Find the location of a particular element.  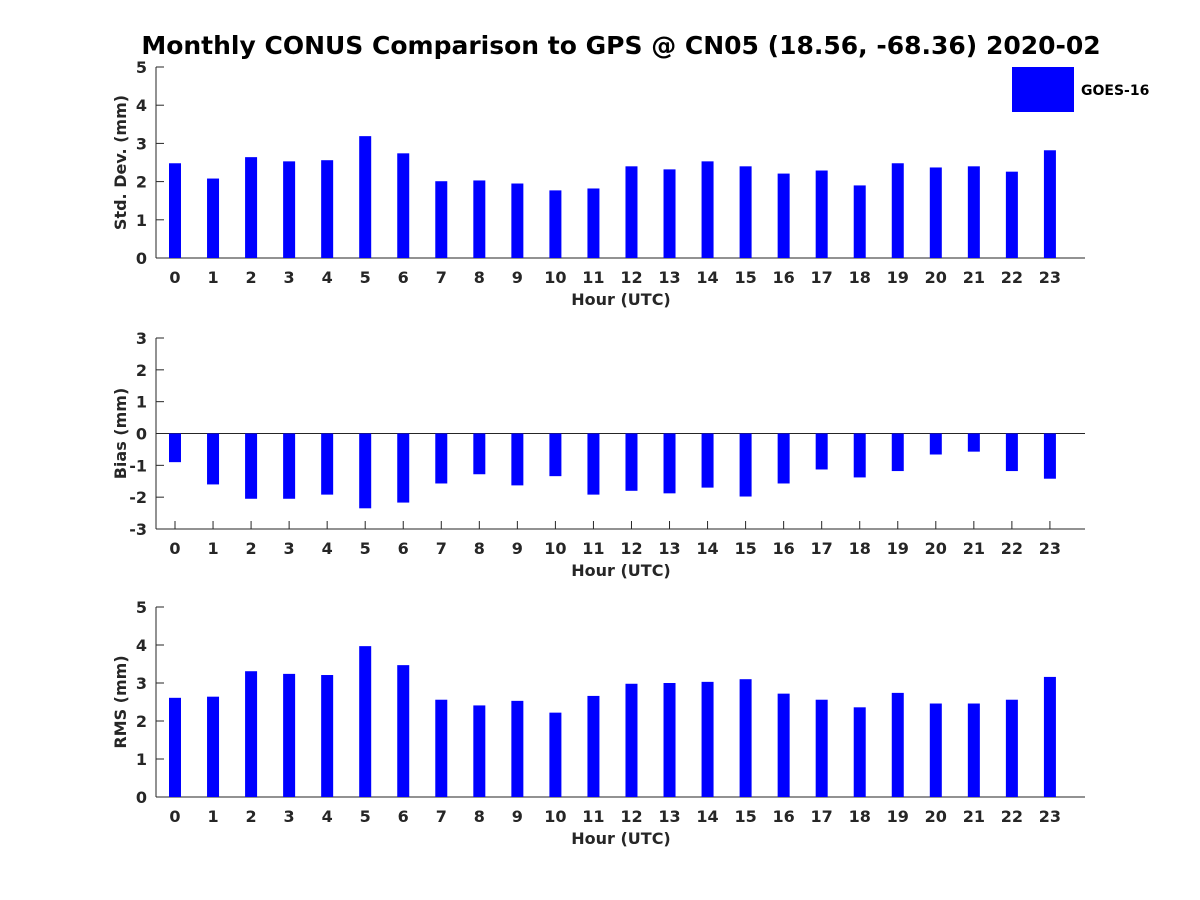

x-tick-label: 2 is located at coordinates (251, 277).